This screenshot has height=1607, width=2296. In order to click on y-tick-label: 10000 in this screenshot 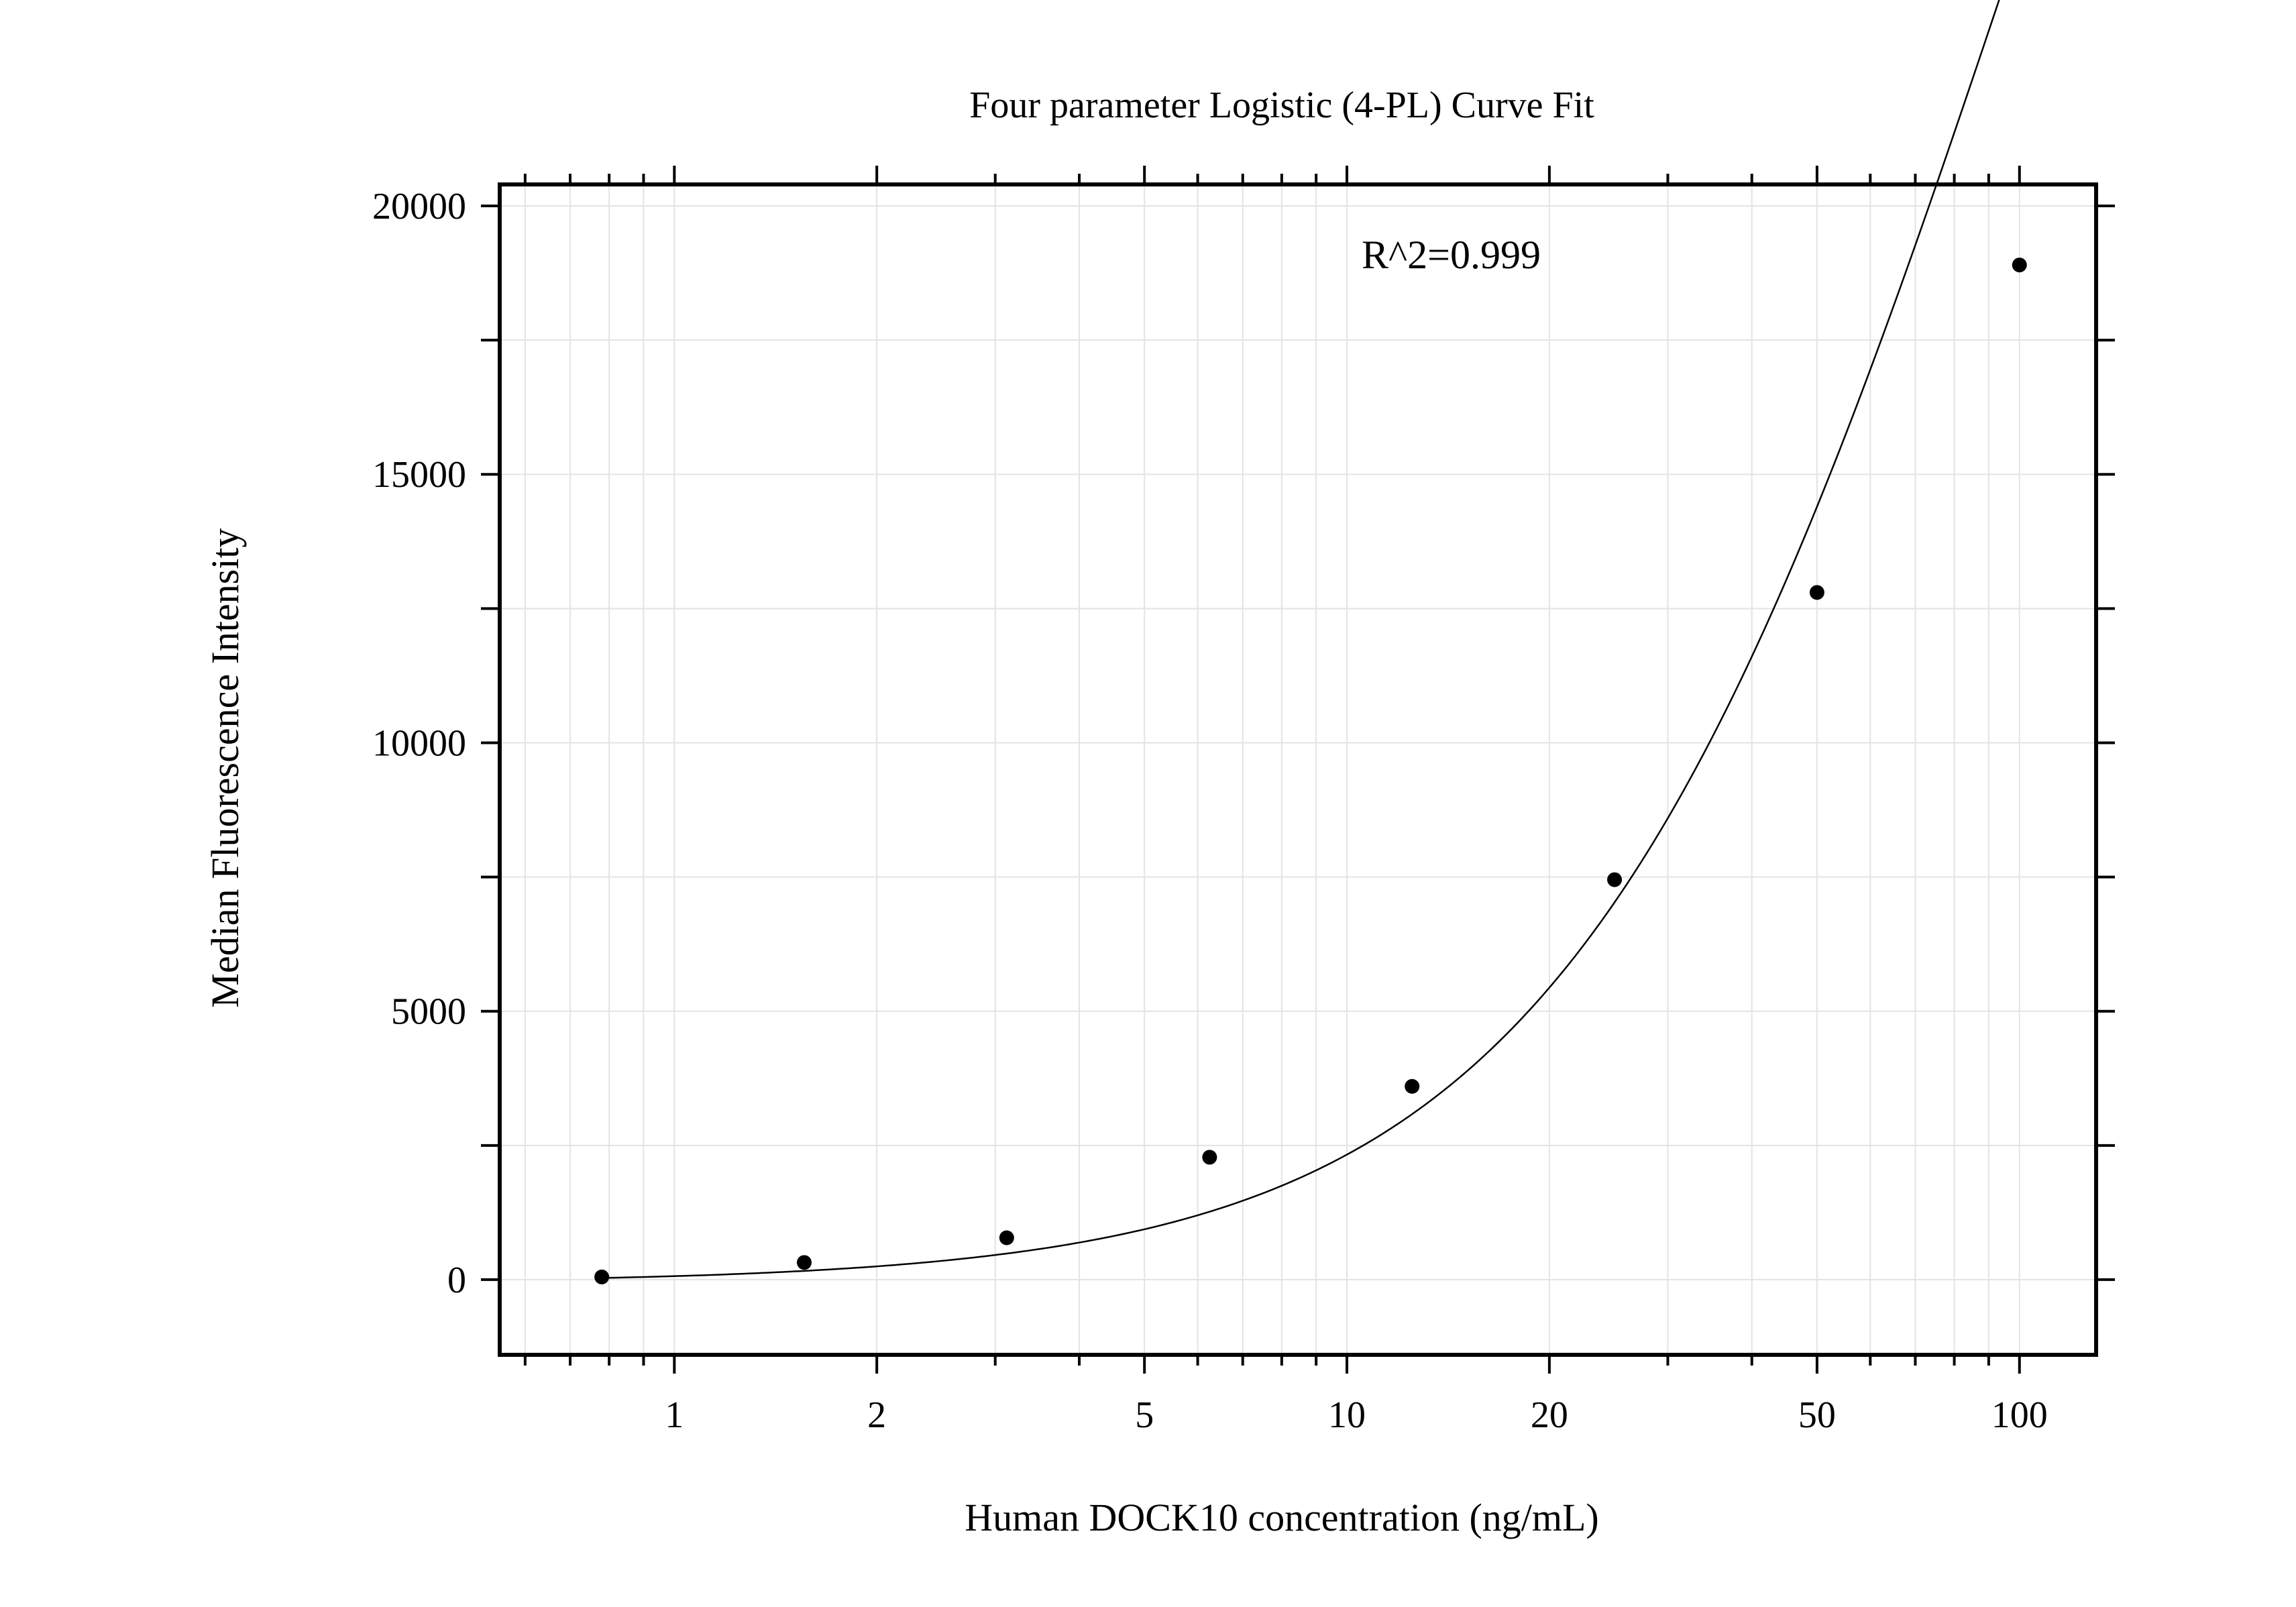, I will do `click(419, 743)`.